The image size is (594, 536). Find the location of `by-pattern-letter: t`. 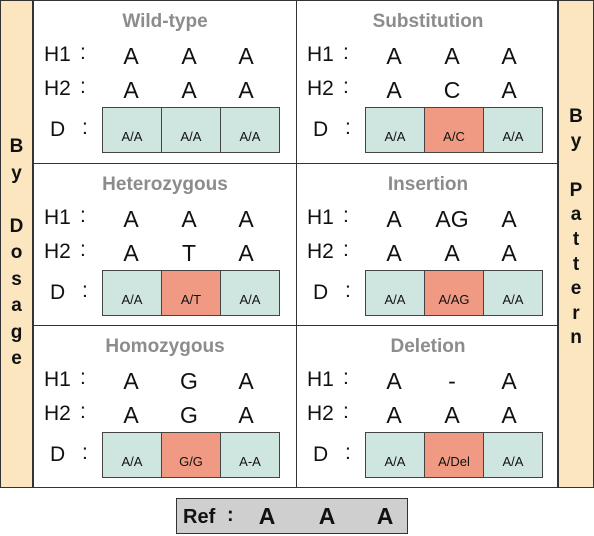

by-pattern-letter: t is located at coordinates (576, 239).